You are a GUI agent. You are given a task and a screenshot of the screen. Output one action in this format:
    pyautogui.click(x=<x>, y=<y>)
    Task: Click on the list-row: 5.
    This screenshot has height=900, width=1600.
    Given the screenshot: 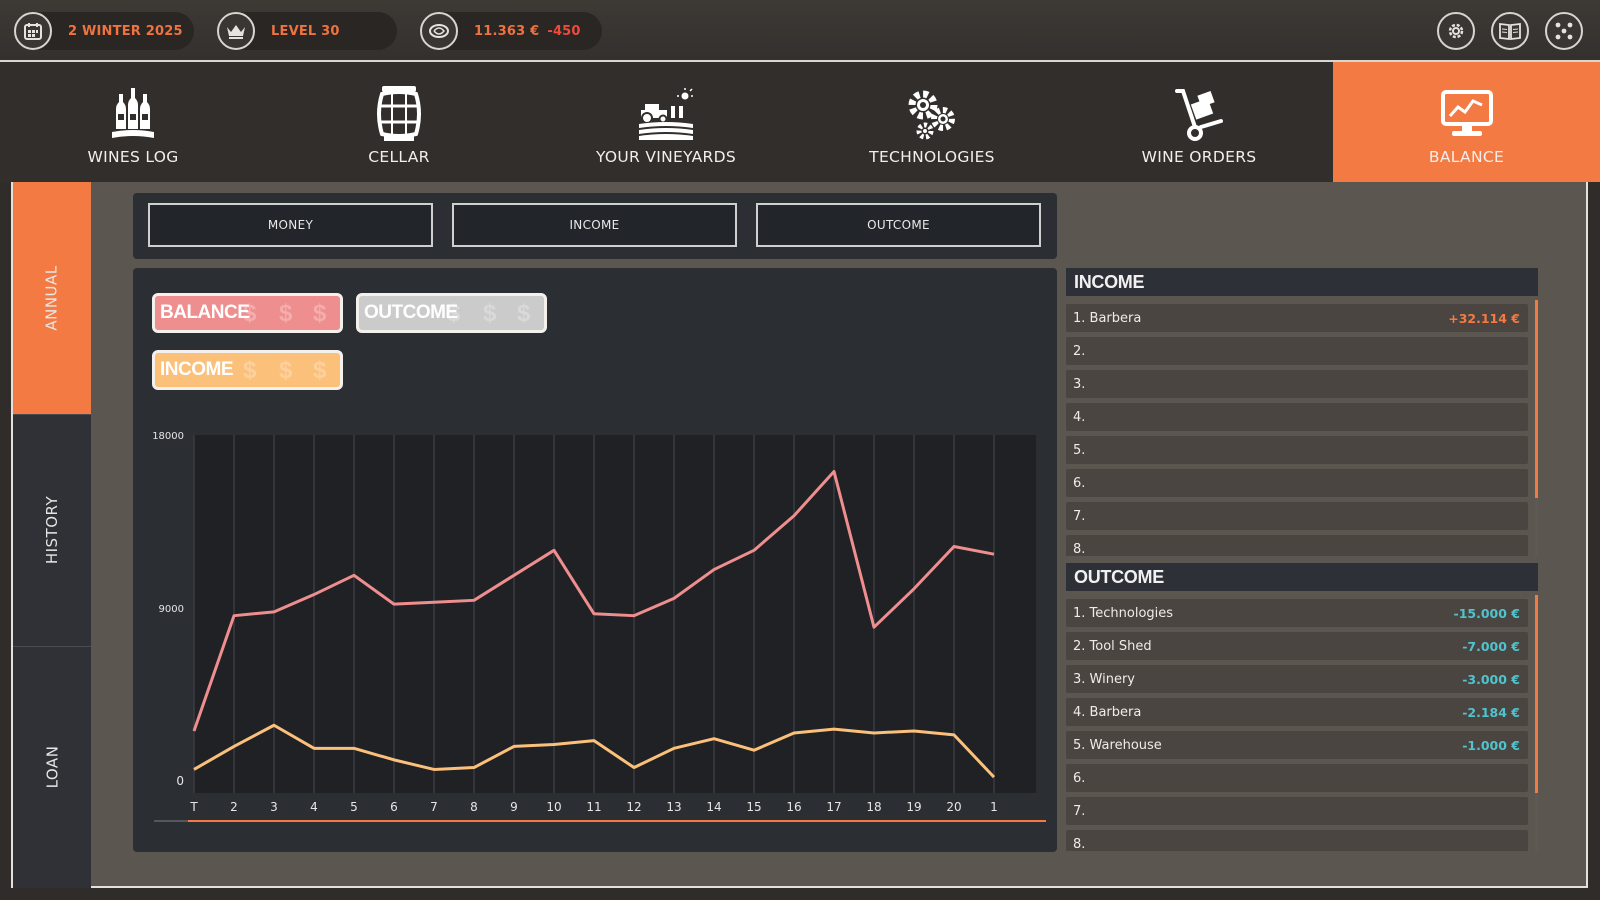 What is the action you would take?
    pyautogui.click(x=1297, y=450)
    